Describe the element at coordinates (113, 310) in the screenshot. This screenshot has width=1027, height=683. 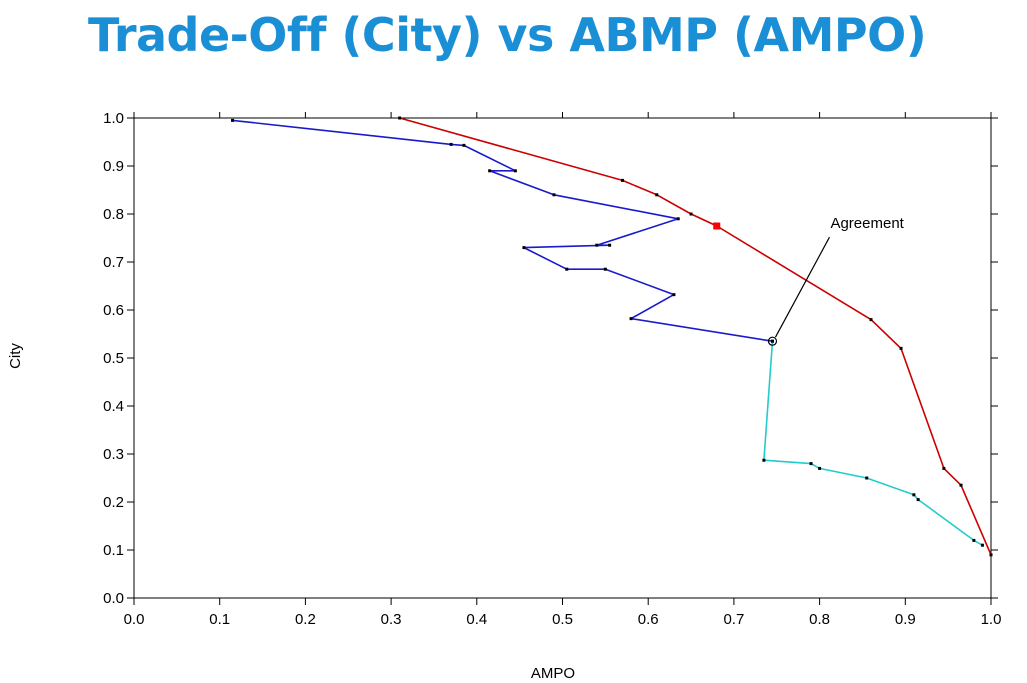
I see `y-tick-label: 0.6` at that location.